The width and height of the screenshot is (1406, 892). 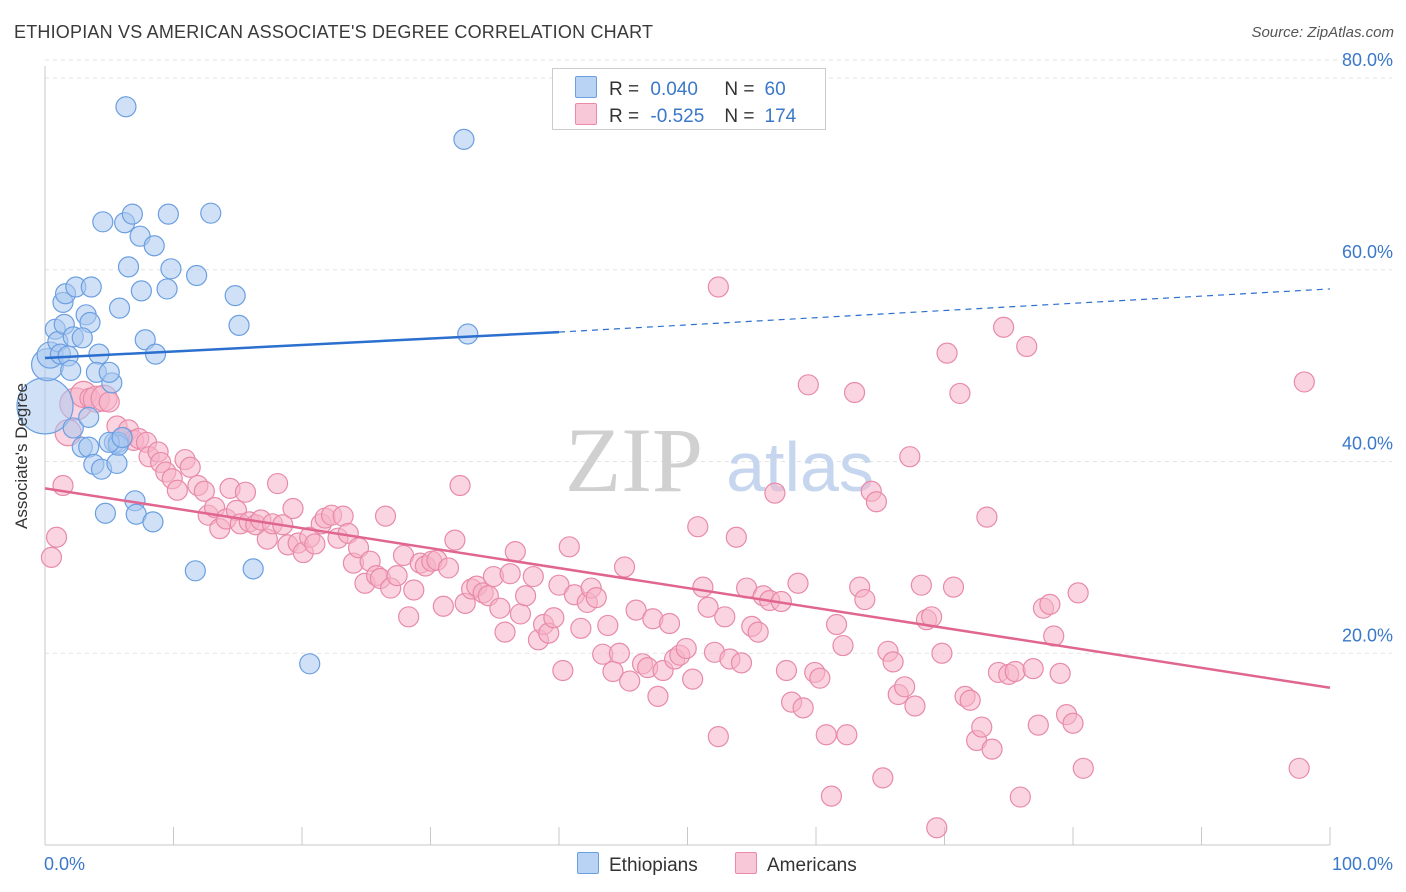 What do you see at coordinates (1362, 864) in the screenshot?
I see `x-tick-label: 100.0%` at bounding box center [1362, 864].